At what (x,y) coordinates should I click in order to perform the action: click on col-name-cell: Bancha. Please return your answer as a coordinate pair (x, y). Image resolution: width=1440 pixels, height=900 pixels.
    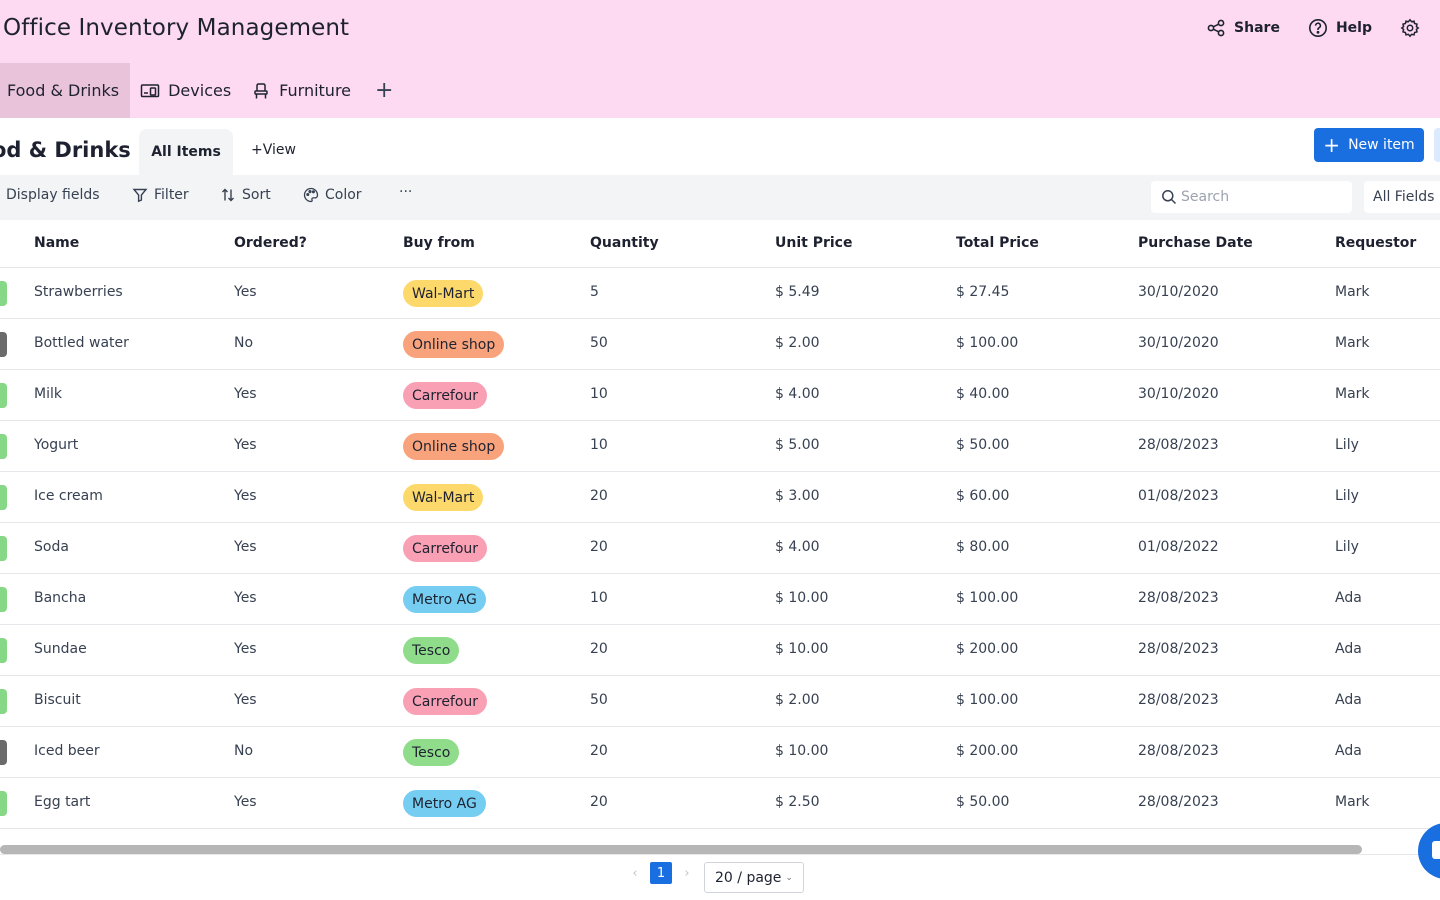
    Looking at the image, I should click on (60, 598).